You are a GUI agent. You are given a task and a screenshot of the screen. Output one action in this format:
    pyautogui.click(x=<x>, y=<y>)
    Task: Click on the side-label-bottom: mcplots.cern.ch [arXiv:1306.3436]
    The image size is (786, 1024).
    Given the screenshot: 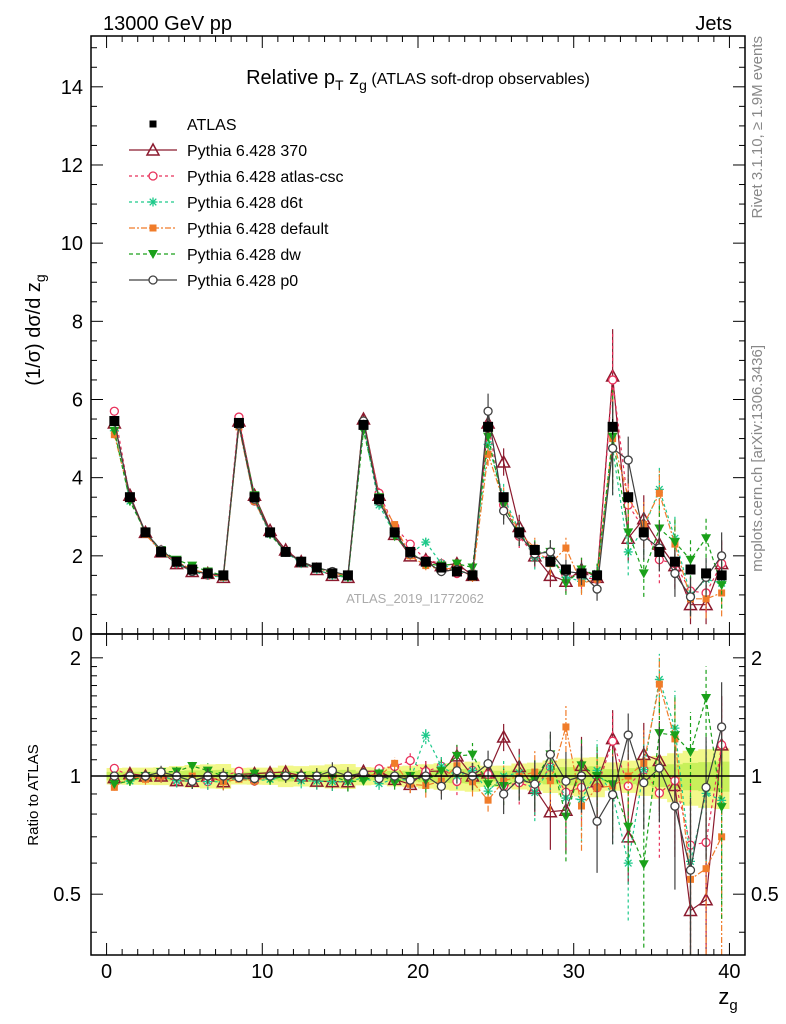 What is the action you would take?
    pyautogui.click(x=757, y=458)
    